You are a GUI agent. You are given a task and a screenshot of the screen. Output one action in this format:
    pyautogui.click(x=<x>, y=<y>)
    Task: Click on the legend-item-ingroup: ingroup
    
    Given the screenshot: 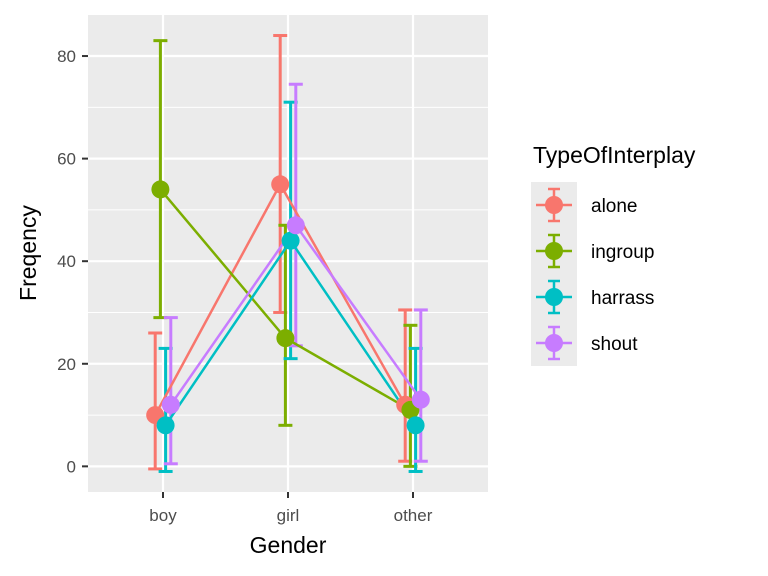 What is the action you would take?
    pyautogui.click(x=592, y=251)
    